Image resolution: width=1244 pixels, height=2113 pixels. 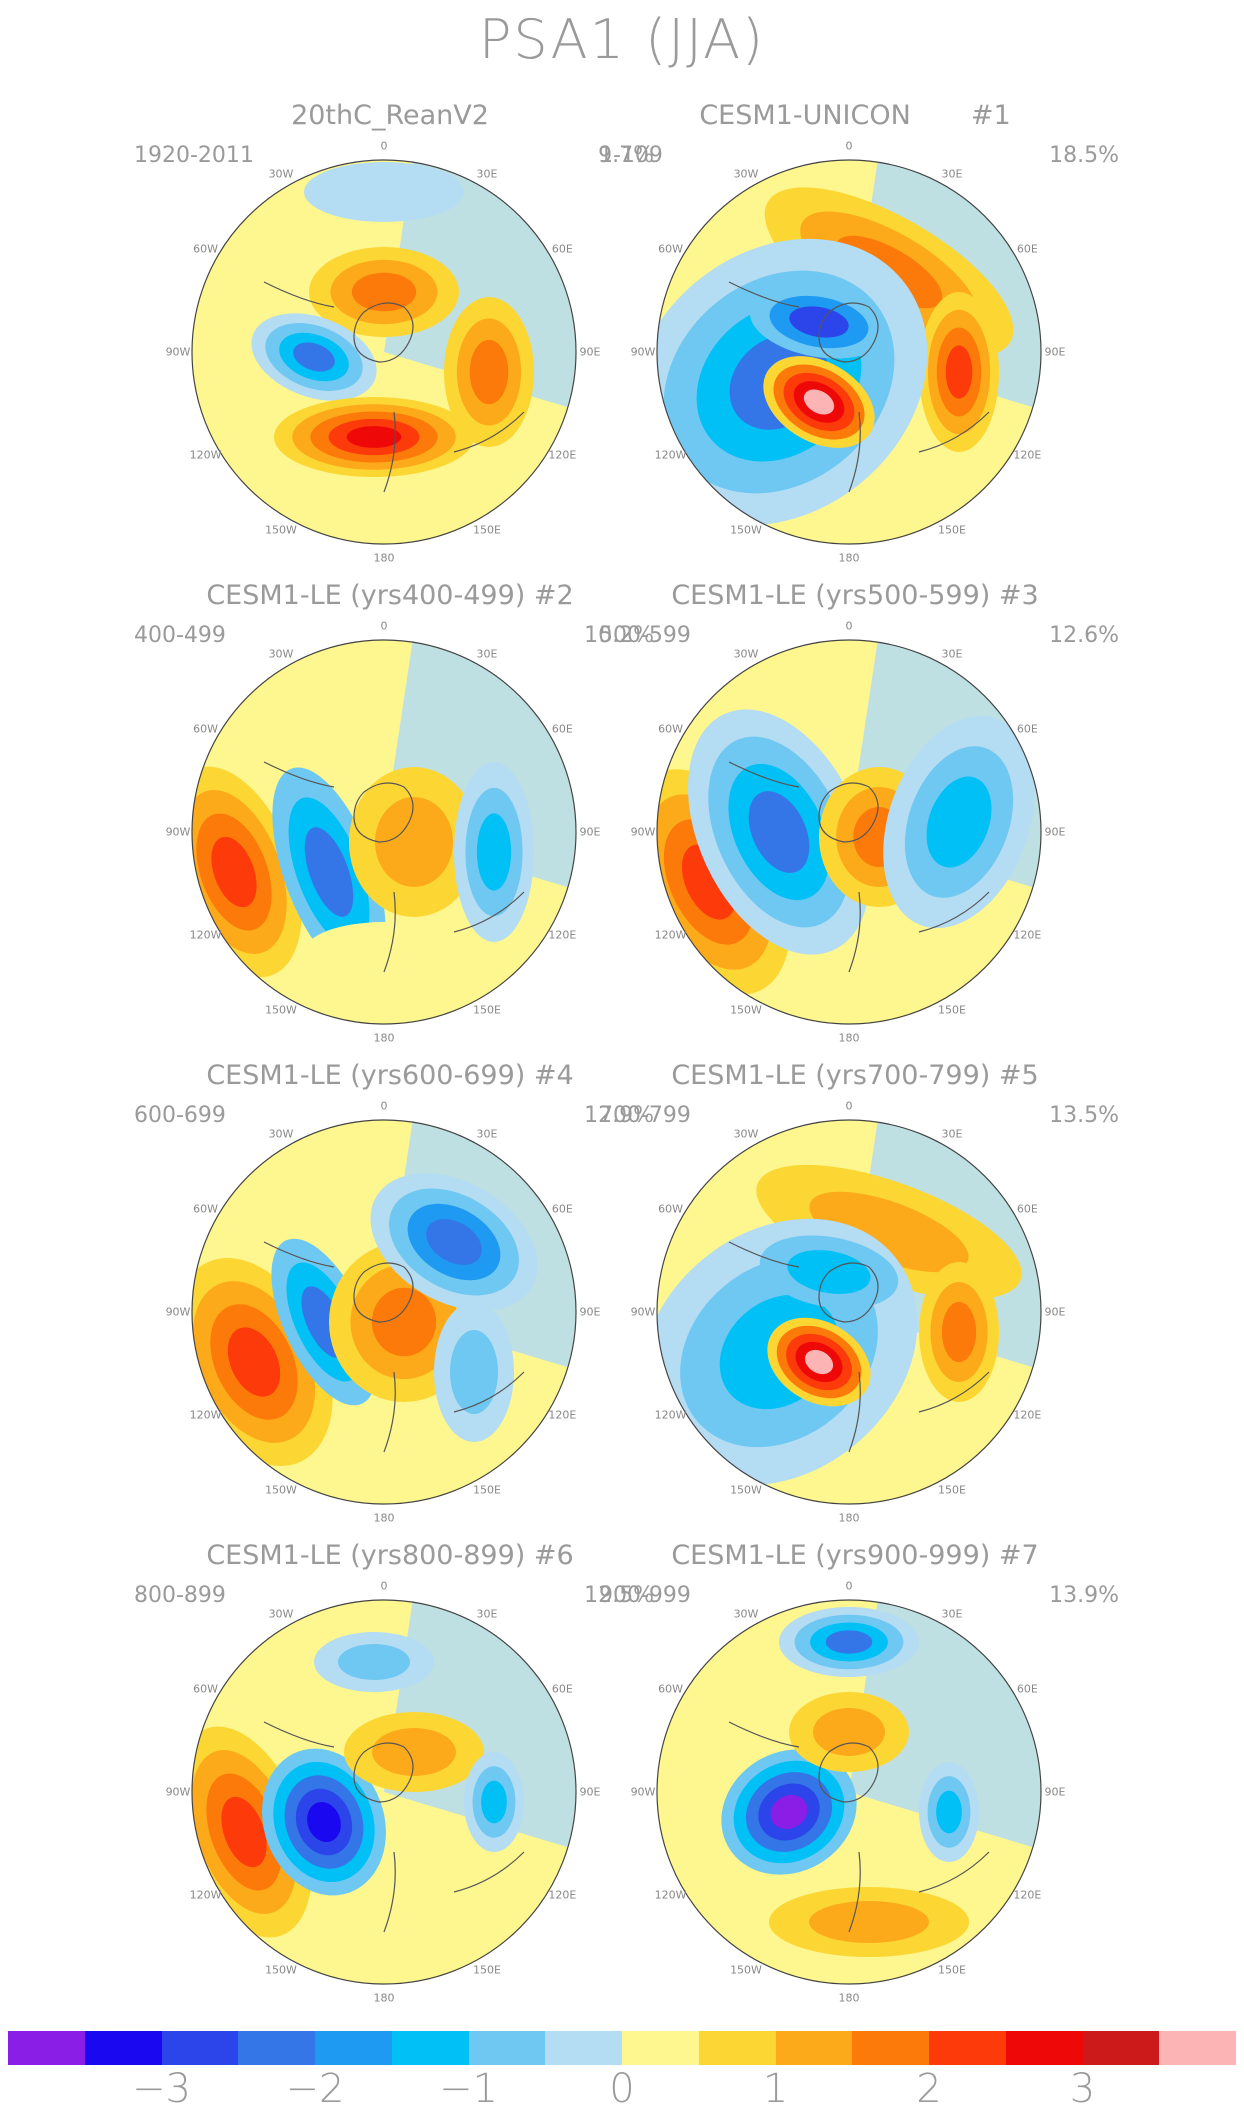 I want to click on panel-years: 800-899, so click(x=180, y=1595).